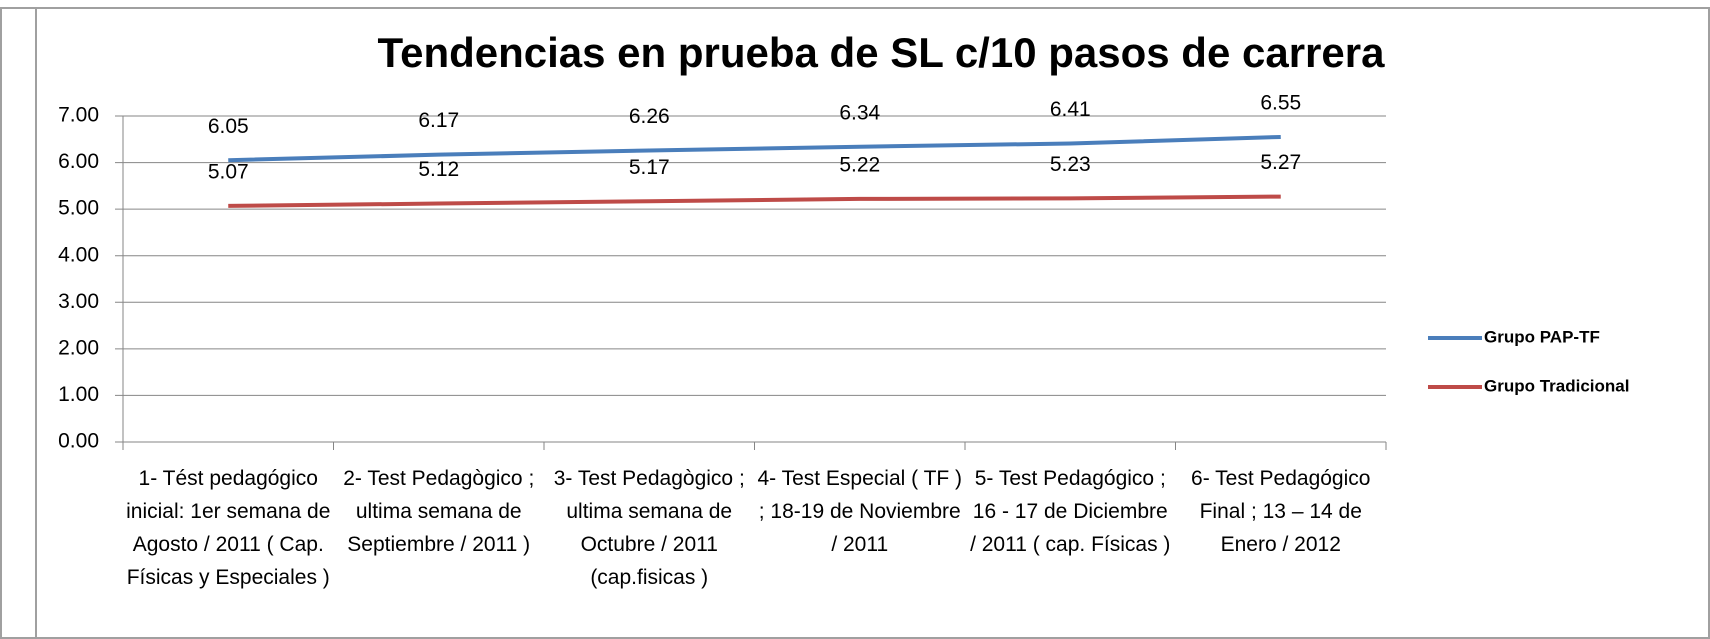 This screenshot has width=1710, height=639. Describe the element at coordinates (78, 301) in the screenshot. I see `y-tick-label: 3.00` at that location.